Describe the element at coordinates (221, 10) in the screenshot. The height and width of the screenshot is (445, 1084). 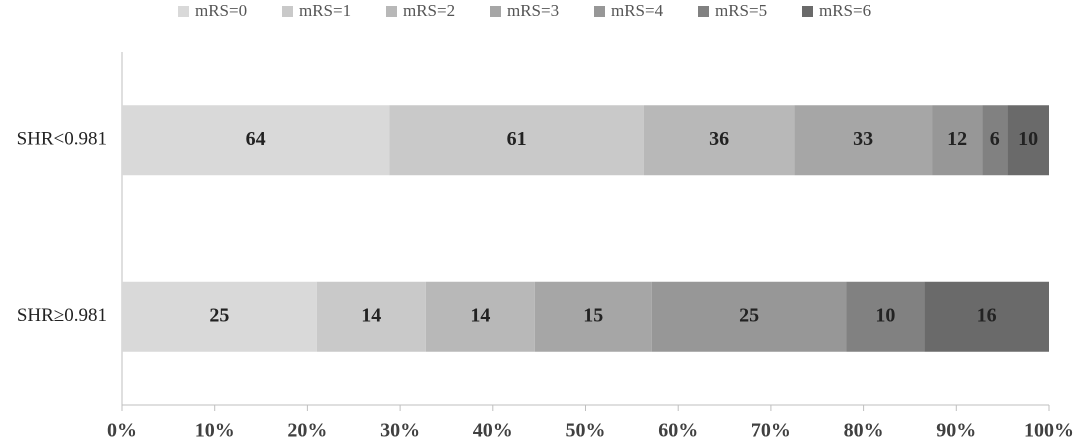
I see `legend-label: mRS=0` at that location.